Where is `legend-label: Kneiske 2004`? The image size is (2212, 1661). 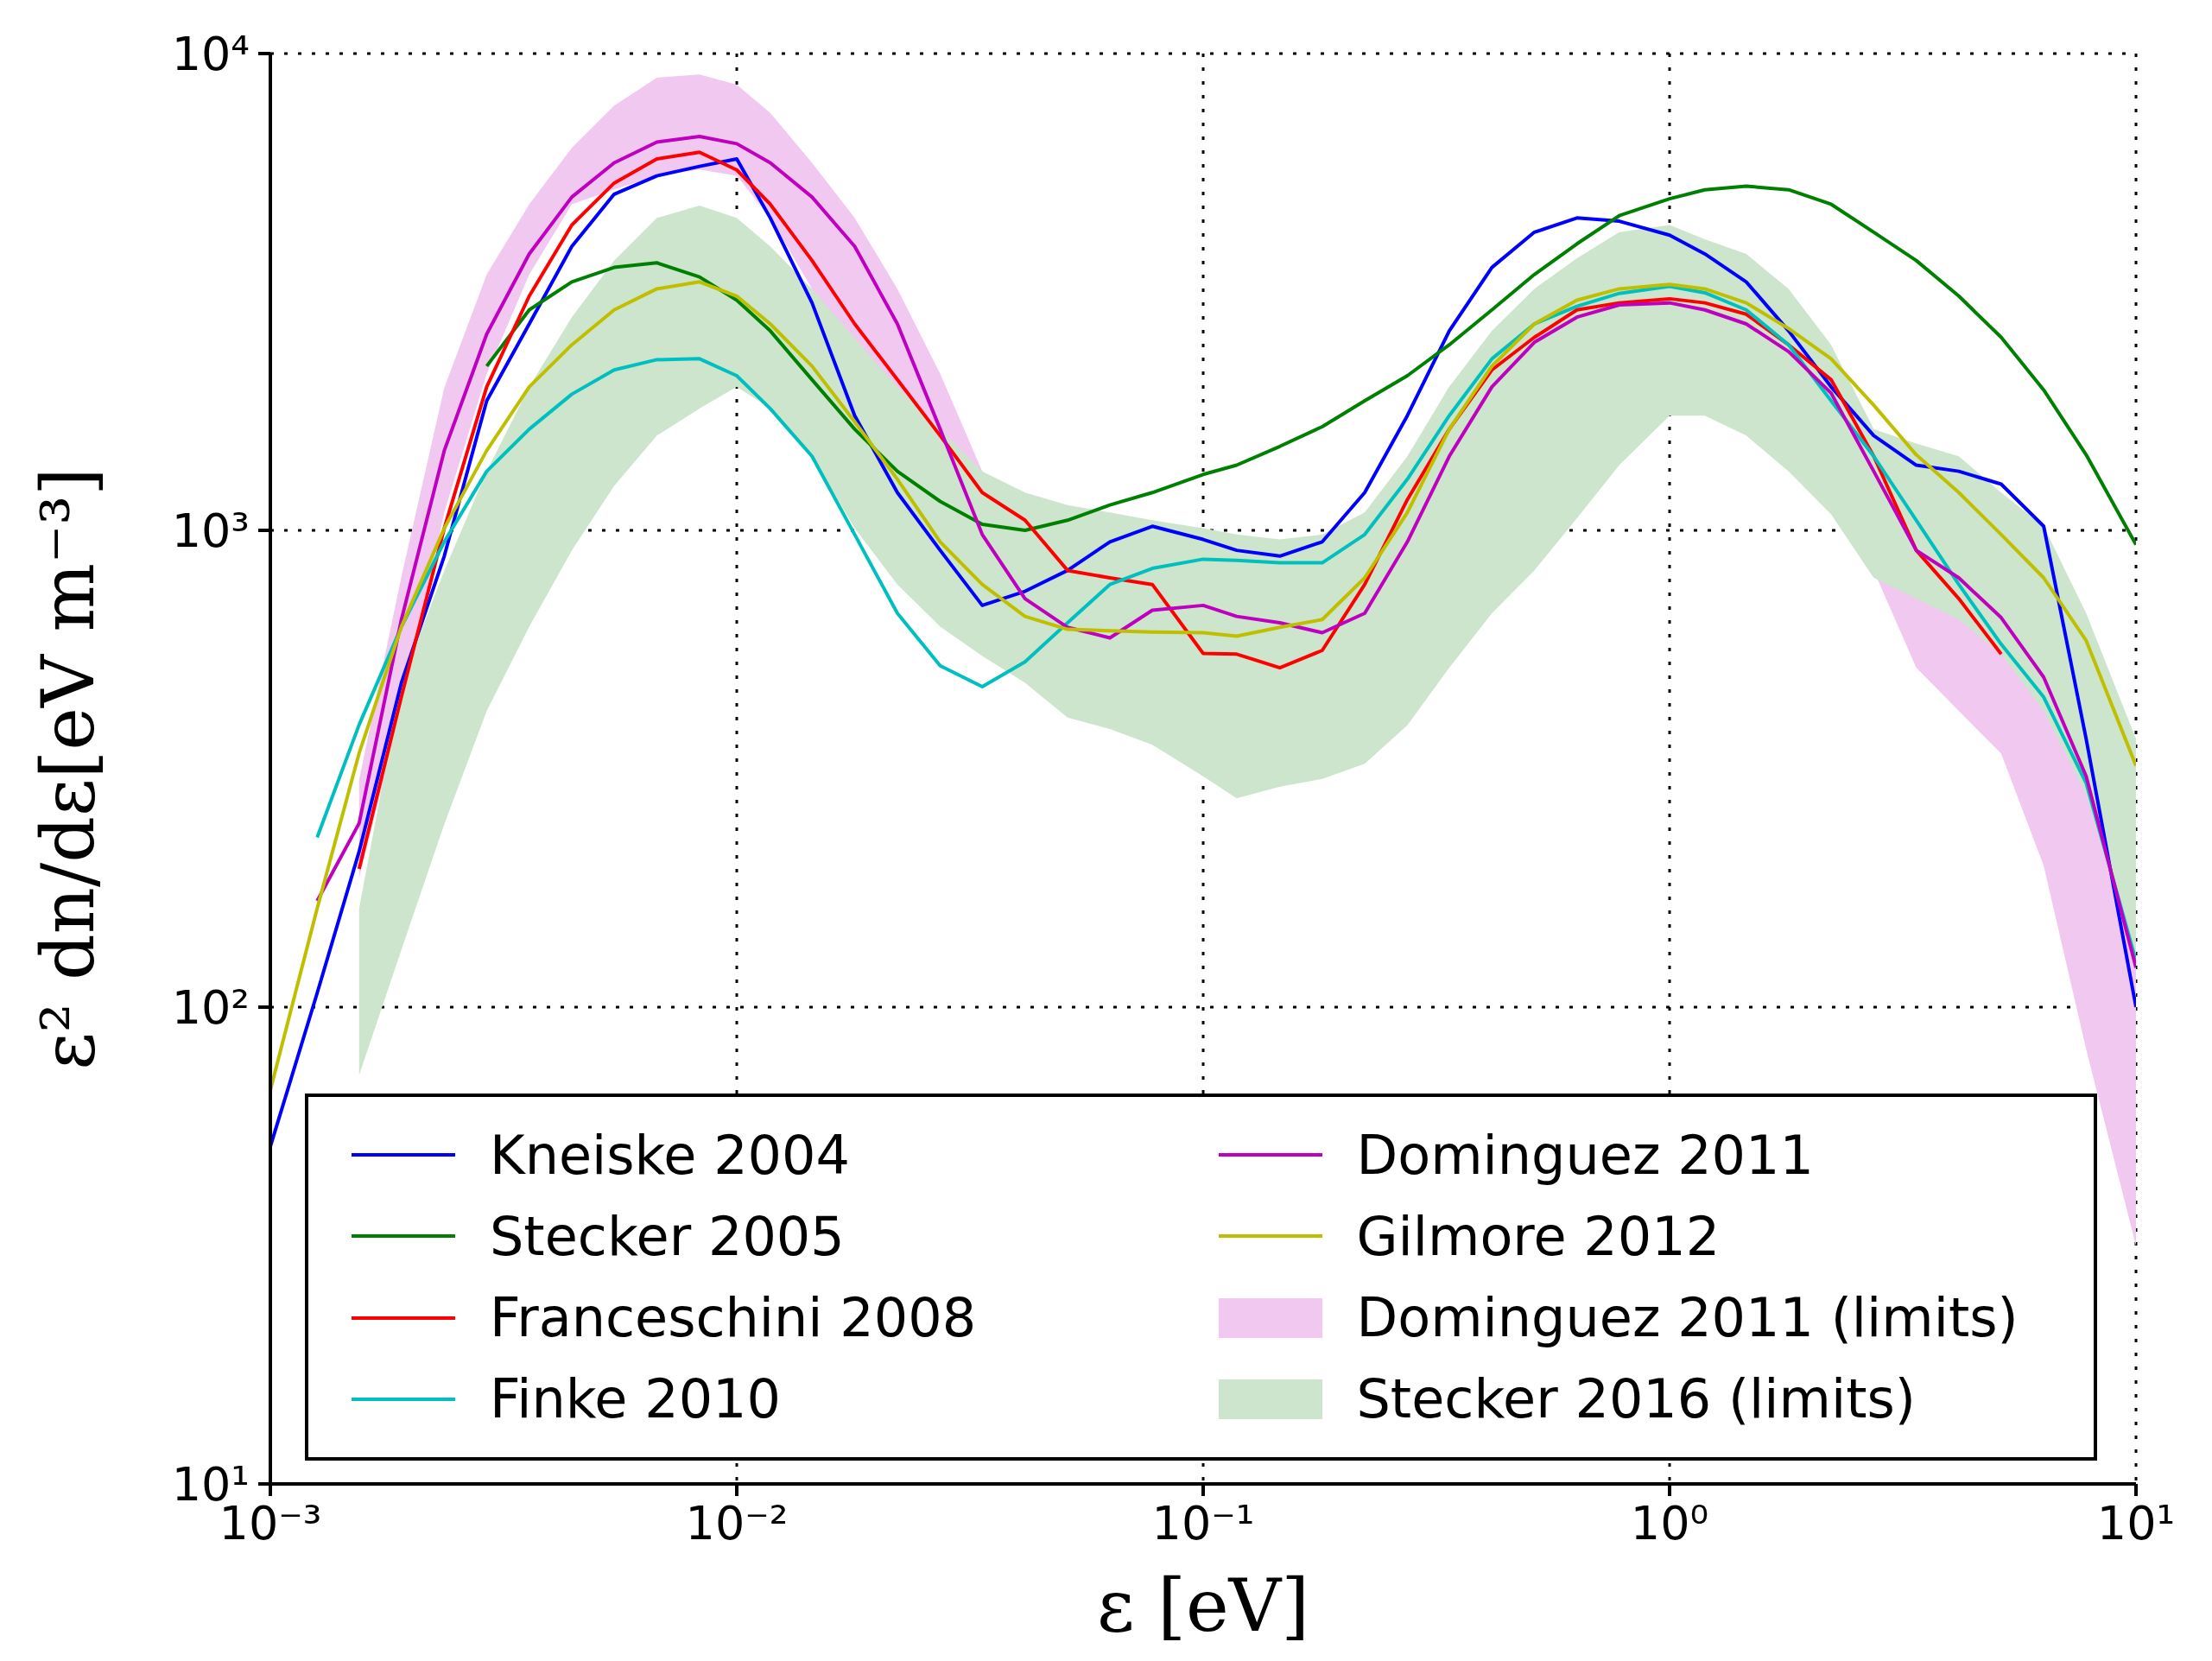 legend-label: Kneiske 2004 is located at coordinates (670, 1155).